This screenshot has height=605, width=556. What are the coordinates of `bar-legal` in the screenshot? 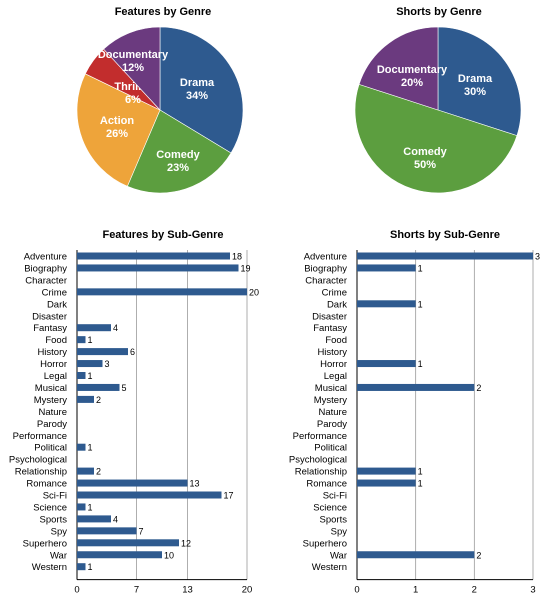 It's located at (81, 375).